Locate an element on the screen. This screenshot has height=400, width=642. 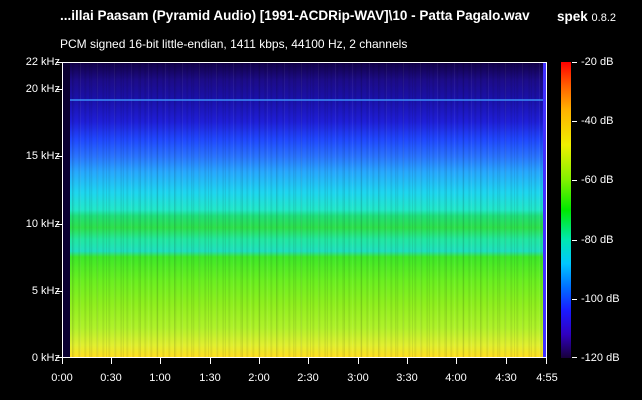
freq-label-5khz: 5 kHz is located at coordinates (45, 291).